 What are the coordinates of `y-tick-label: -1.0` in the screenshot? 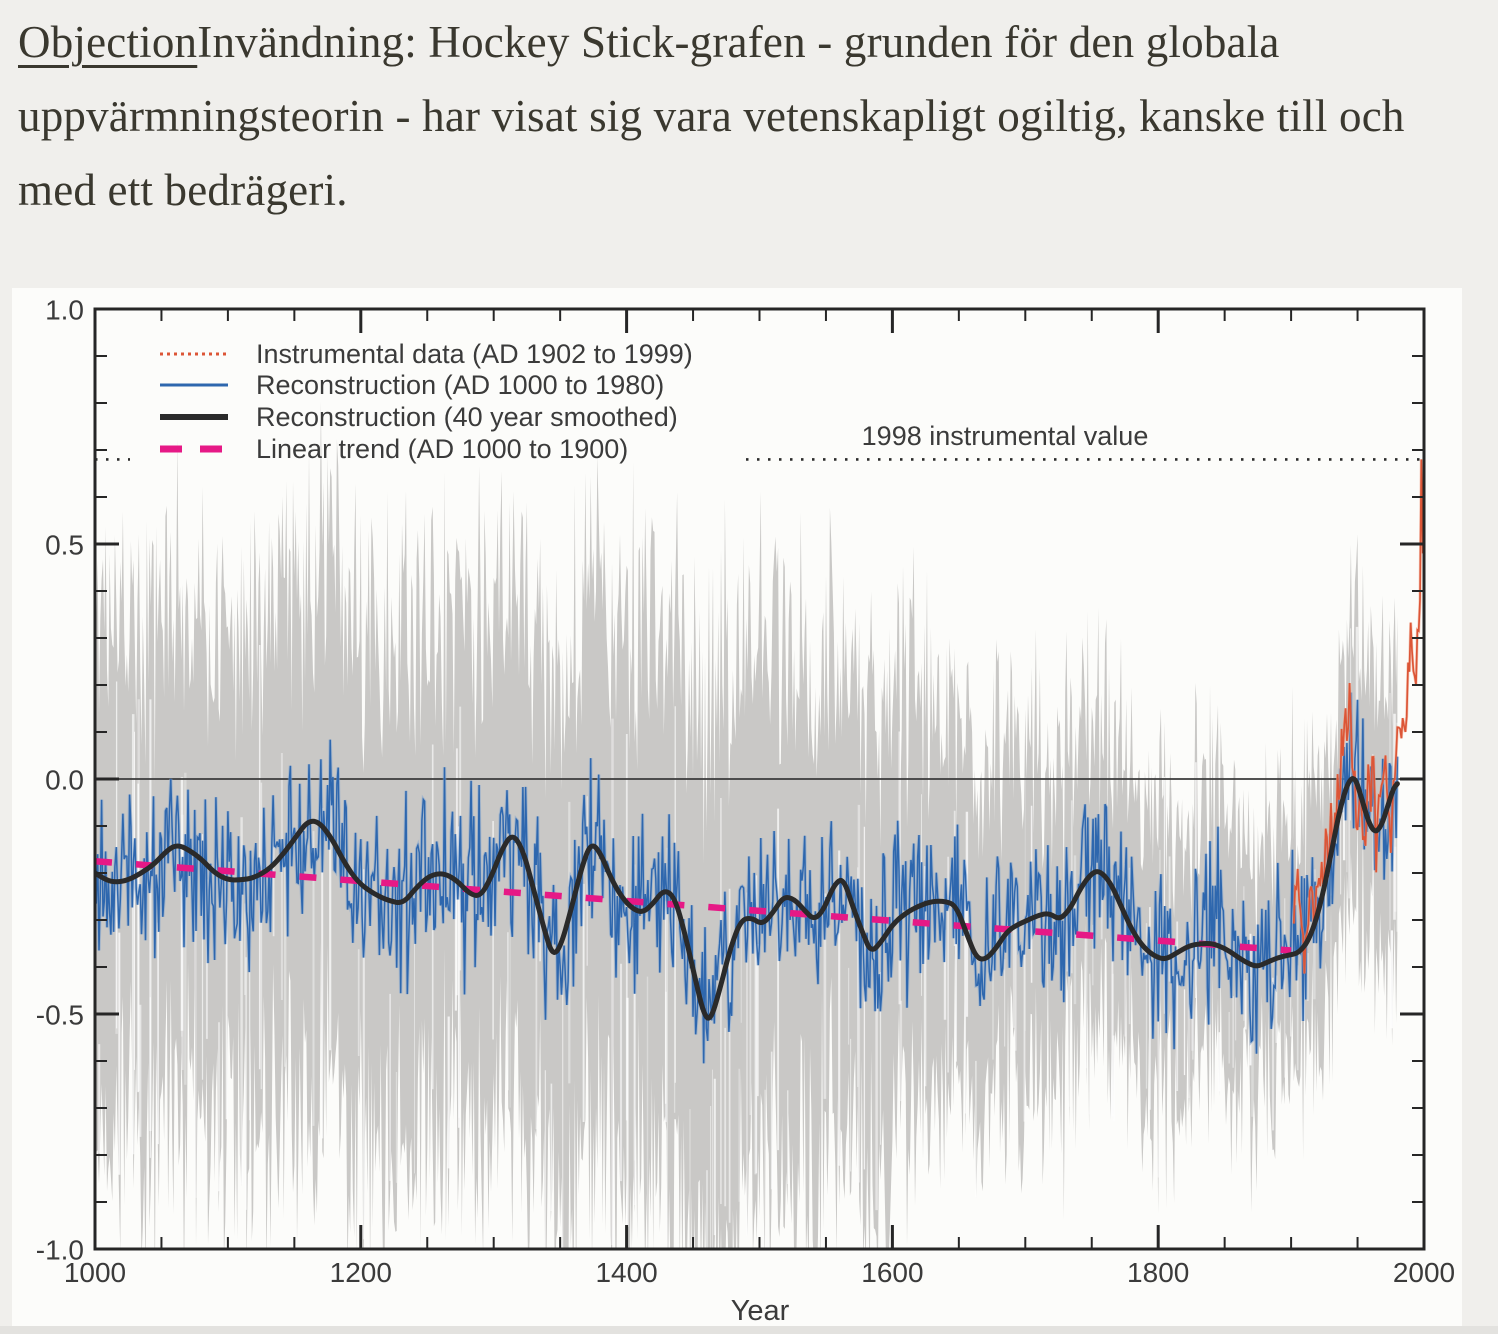 It's located at (60, 1250).